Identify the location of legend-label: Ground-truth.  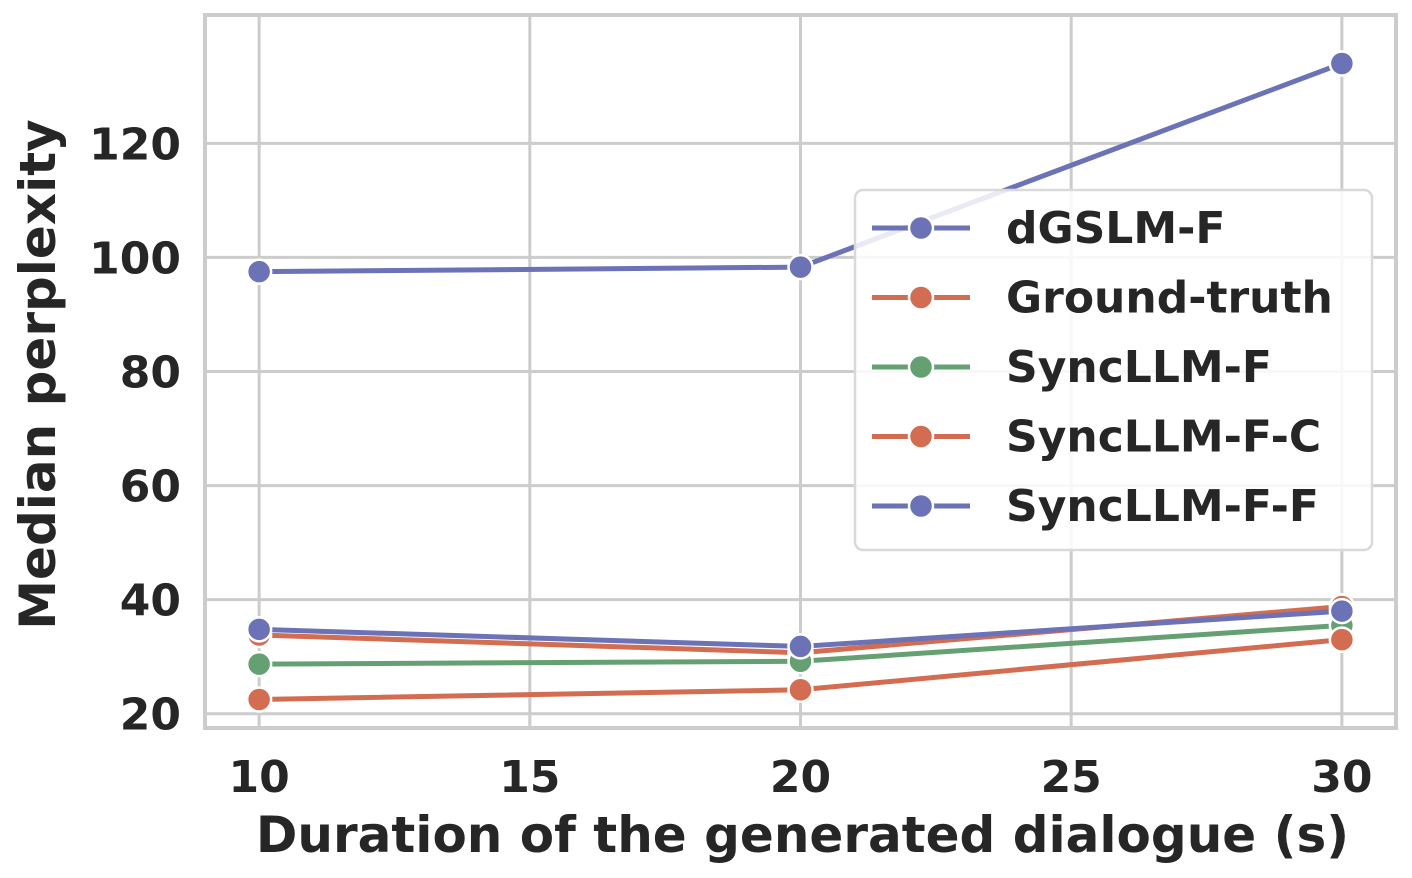
(1169, 298).